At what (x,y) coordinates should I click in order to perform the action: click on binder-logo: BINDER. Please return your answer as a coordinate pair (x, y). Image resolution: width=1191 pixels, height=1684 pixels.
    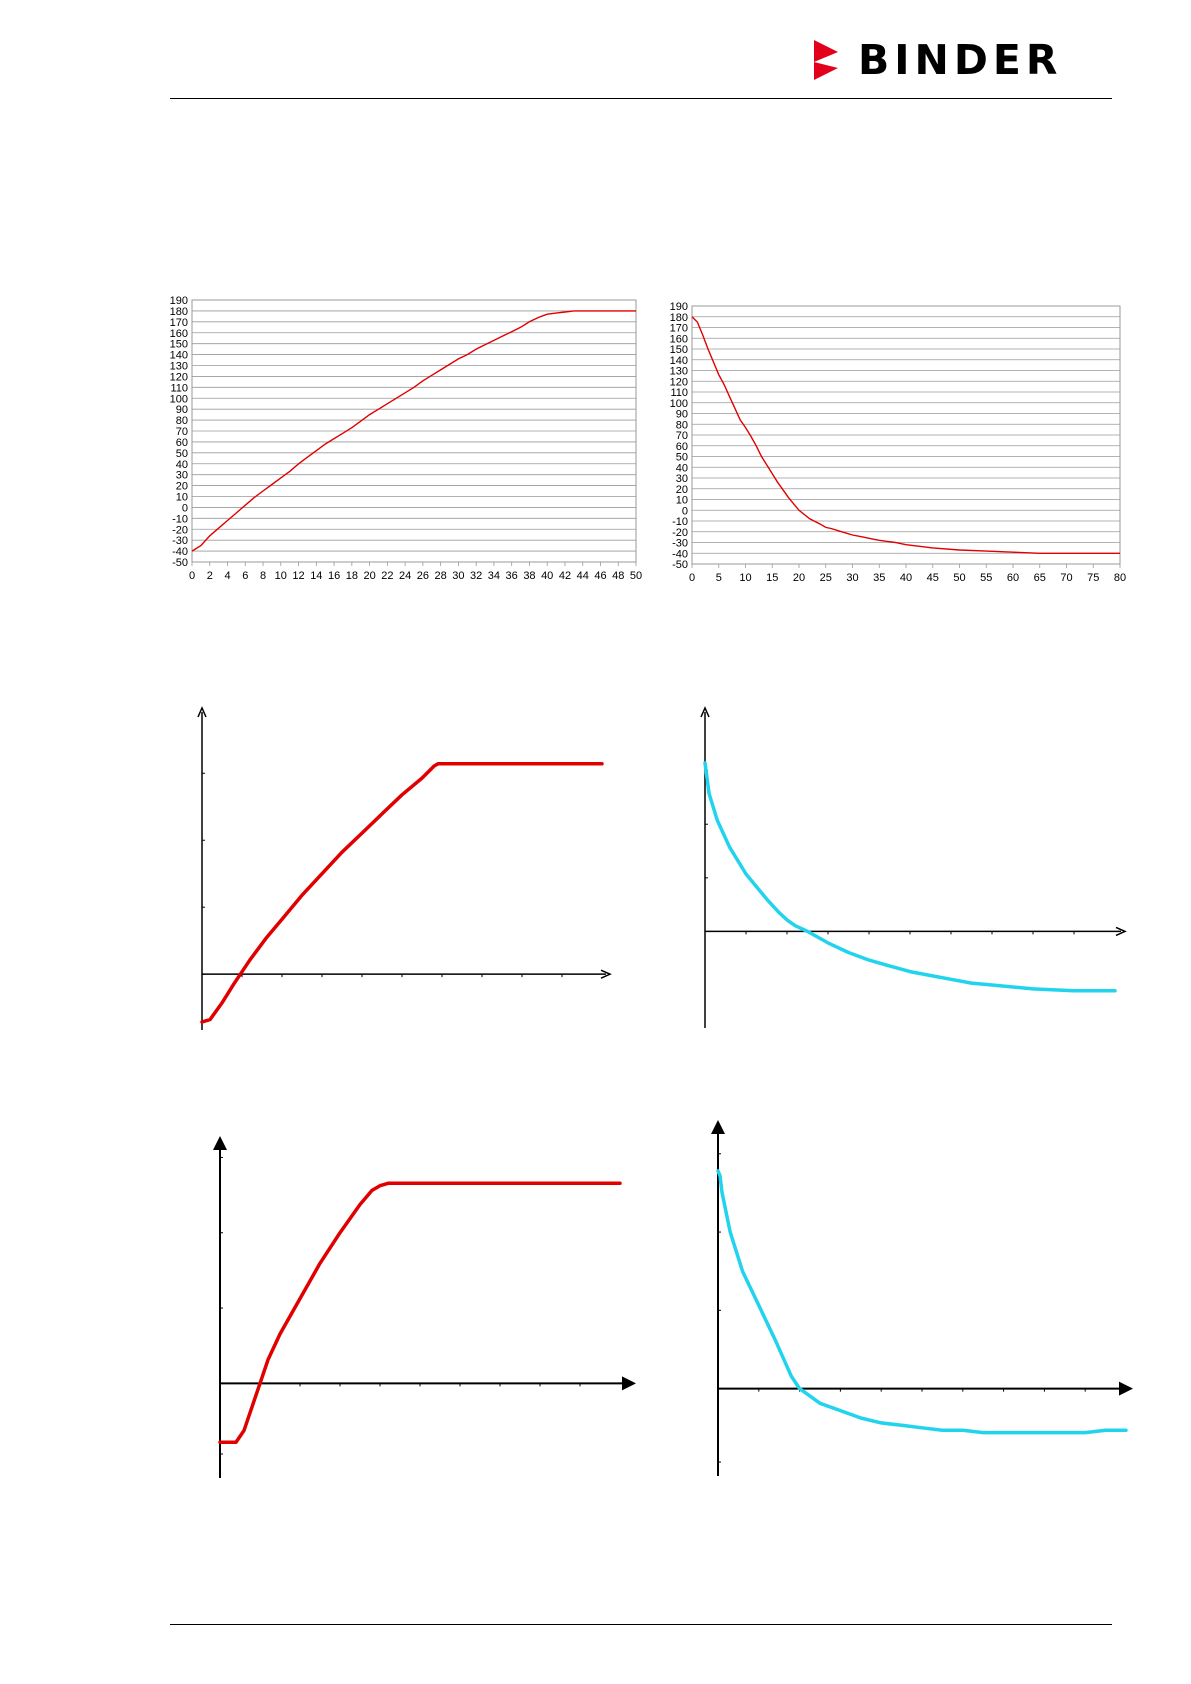
    Looking at the image, I should click on (962, 60).